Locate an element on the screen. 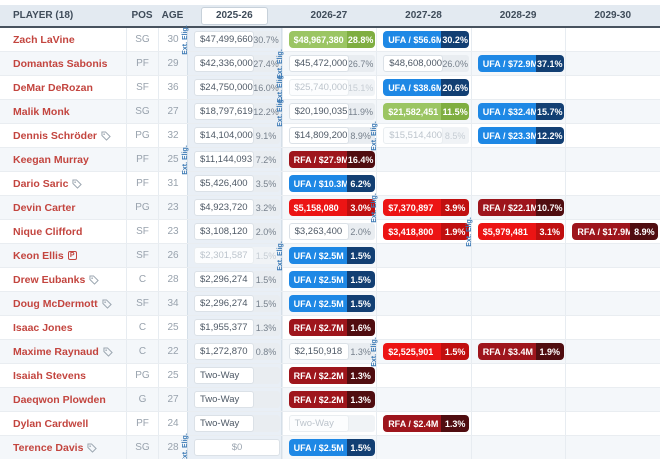 The image size is (660, 459). salary-cell: UFA / $2.5M 1.5% is located at coordinates (331, 255).